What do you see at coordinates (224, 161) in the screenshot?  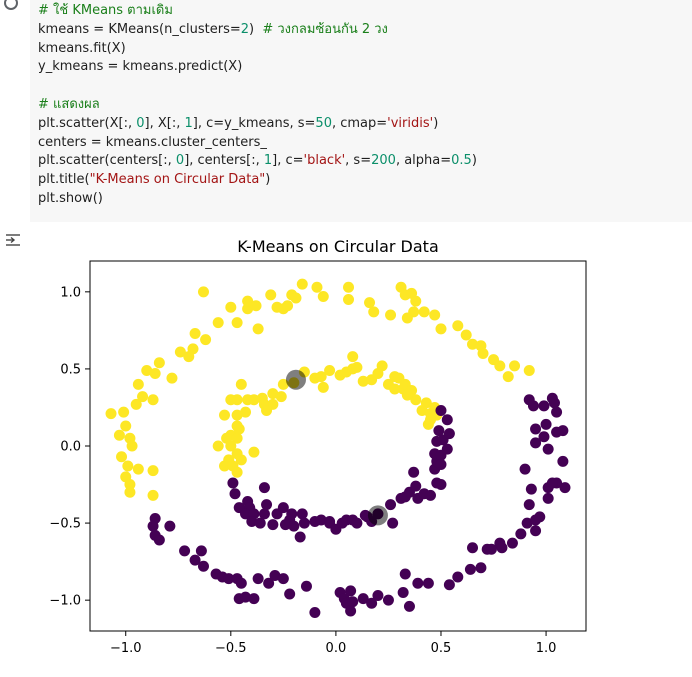 I see `code-token: ], centers[:,` at bounding box center [224, 161].